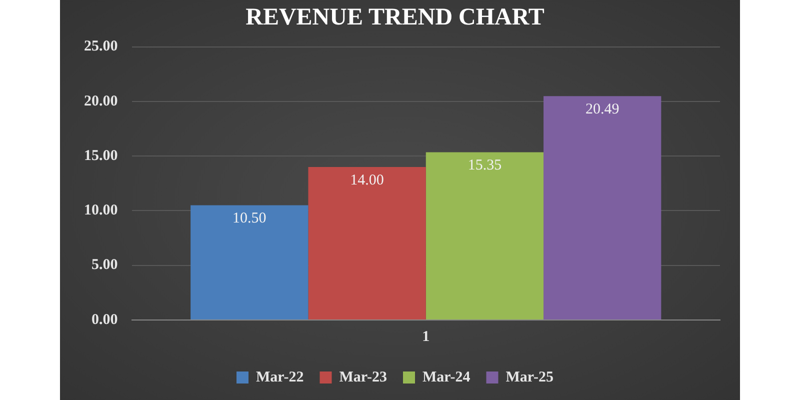 The height and width of the screenshot is (400, 800). I want to click on legend-label: Mar-24, so click(446, 377).